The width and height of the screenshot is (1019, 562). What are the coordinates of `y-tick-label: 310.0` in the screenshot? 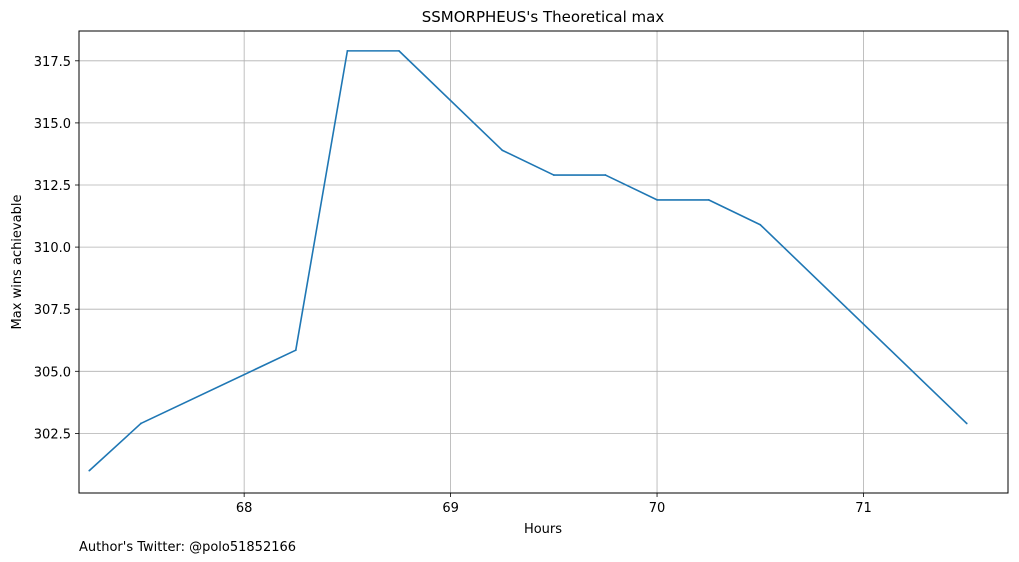 It's located at (52, 248).